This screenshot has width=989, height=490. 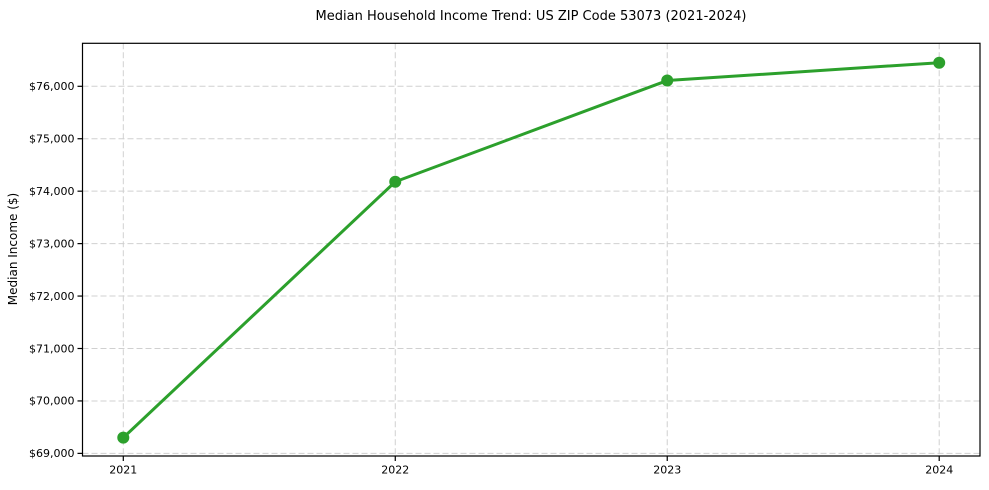 What do you see at coordinates (52, 191) in the screenshot?
I see `y-tick-label: $74,000` at bounding box center [52, 191].